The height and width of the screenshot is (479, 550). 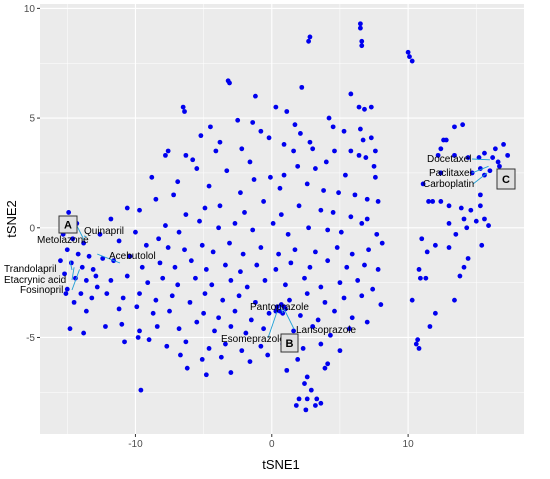 I want to click on annotation-label: Docetaxel, so click(x=449, y=159).